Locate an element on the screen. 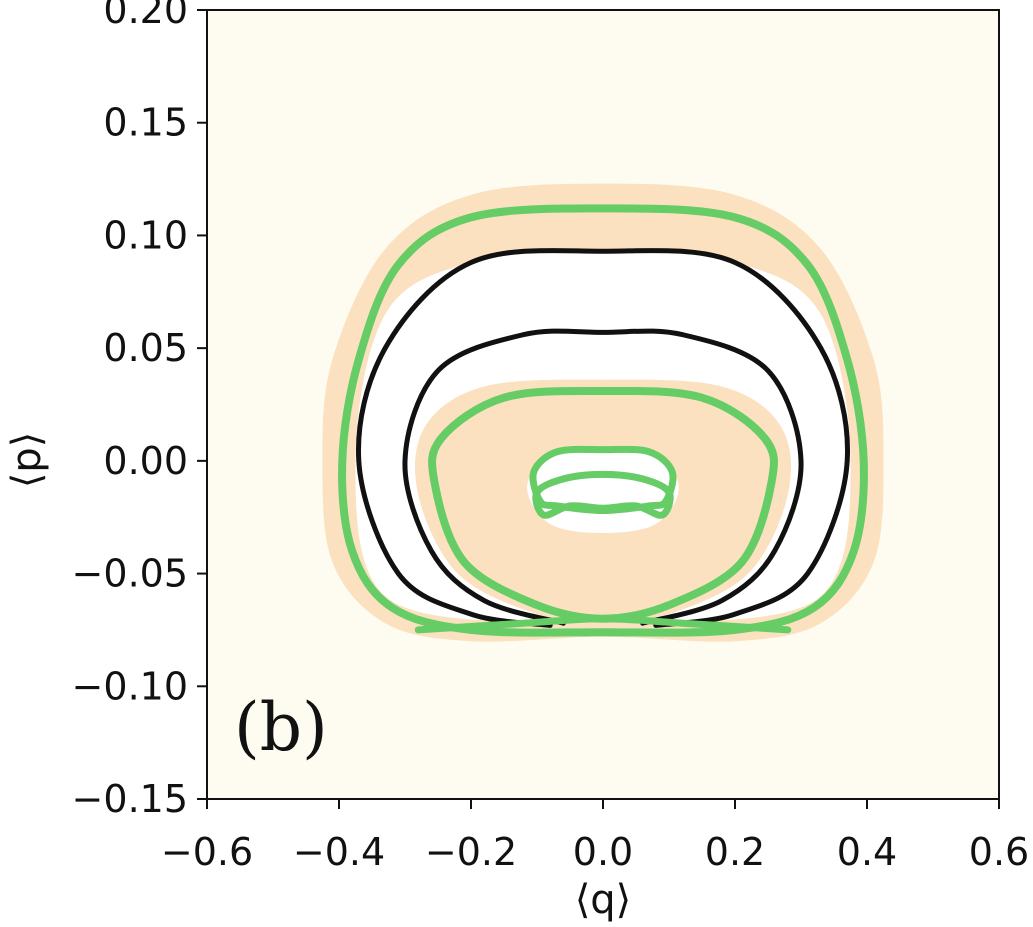  series-line-7-green is located at coordinates (603, 624).